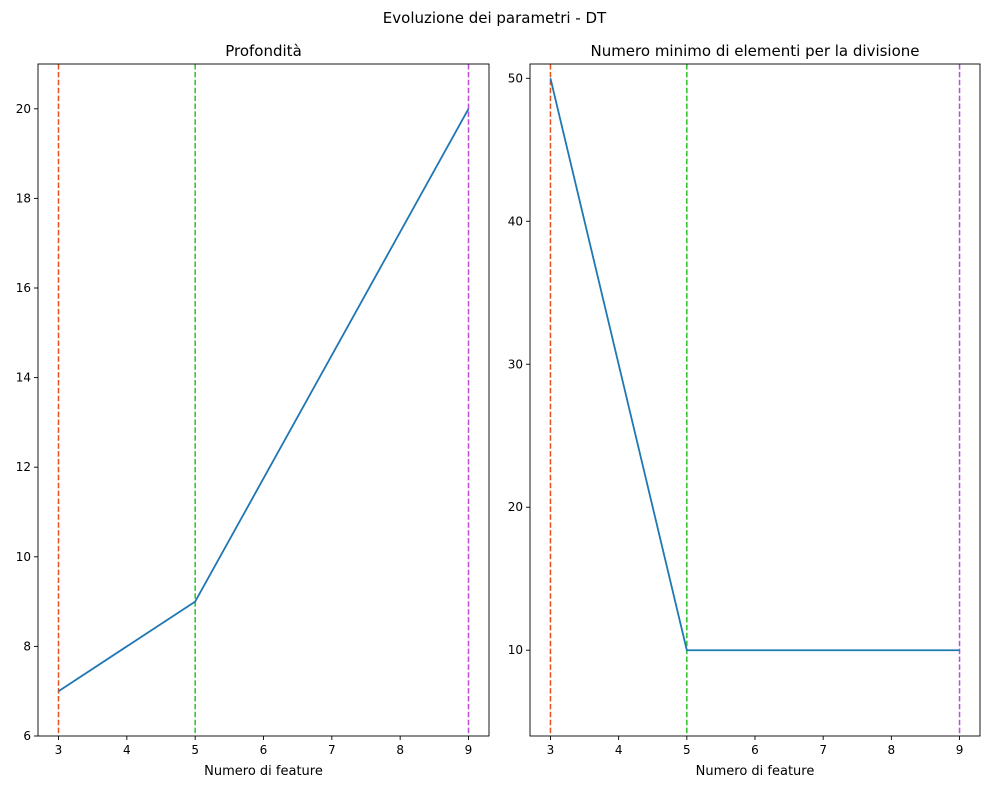 This screenshot has width=989, height=789. What do you see at coordinates (515, 221) in the screenshot?
I see `y-tick-label: 40` at bounding box center [515, 221].